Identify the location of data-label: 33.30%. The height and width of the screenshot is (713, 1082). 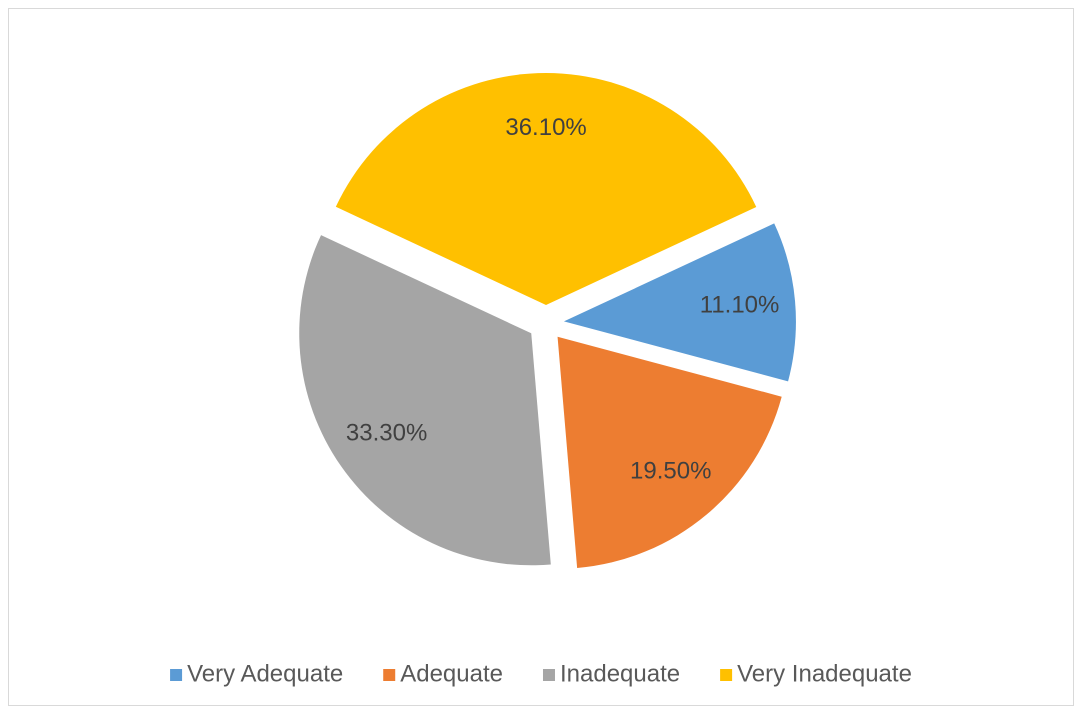
(386, 433).